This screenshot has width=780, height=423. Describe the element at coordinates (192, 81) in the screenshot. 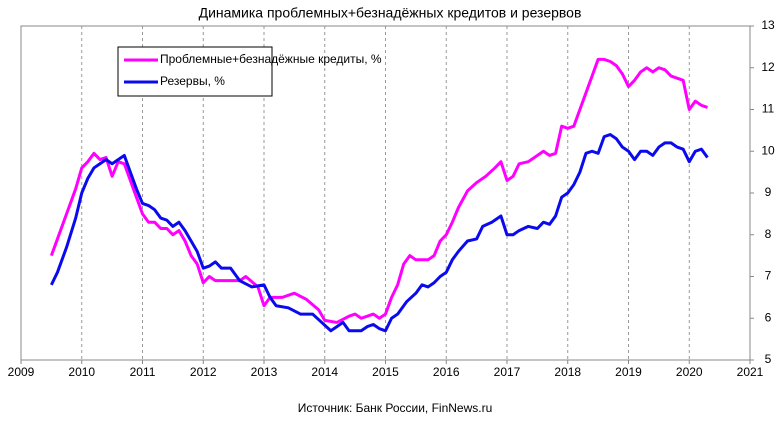

I see `legend-label: Резервы, %` at that location.